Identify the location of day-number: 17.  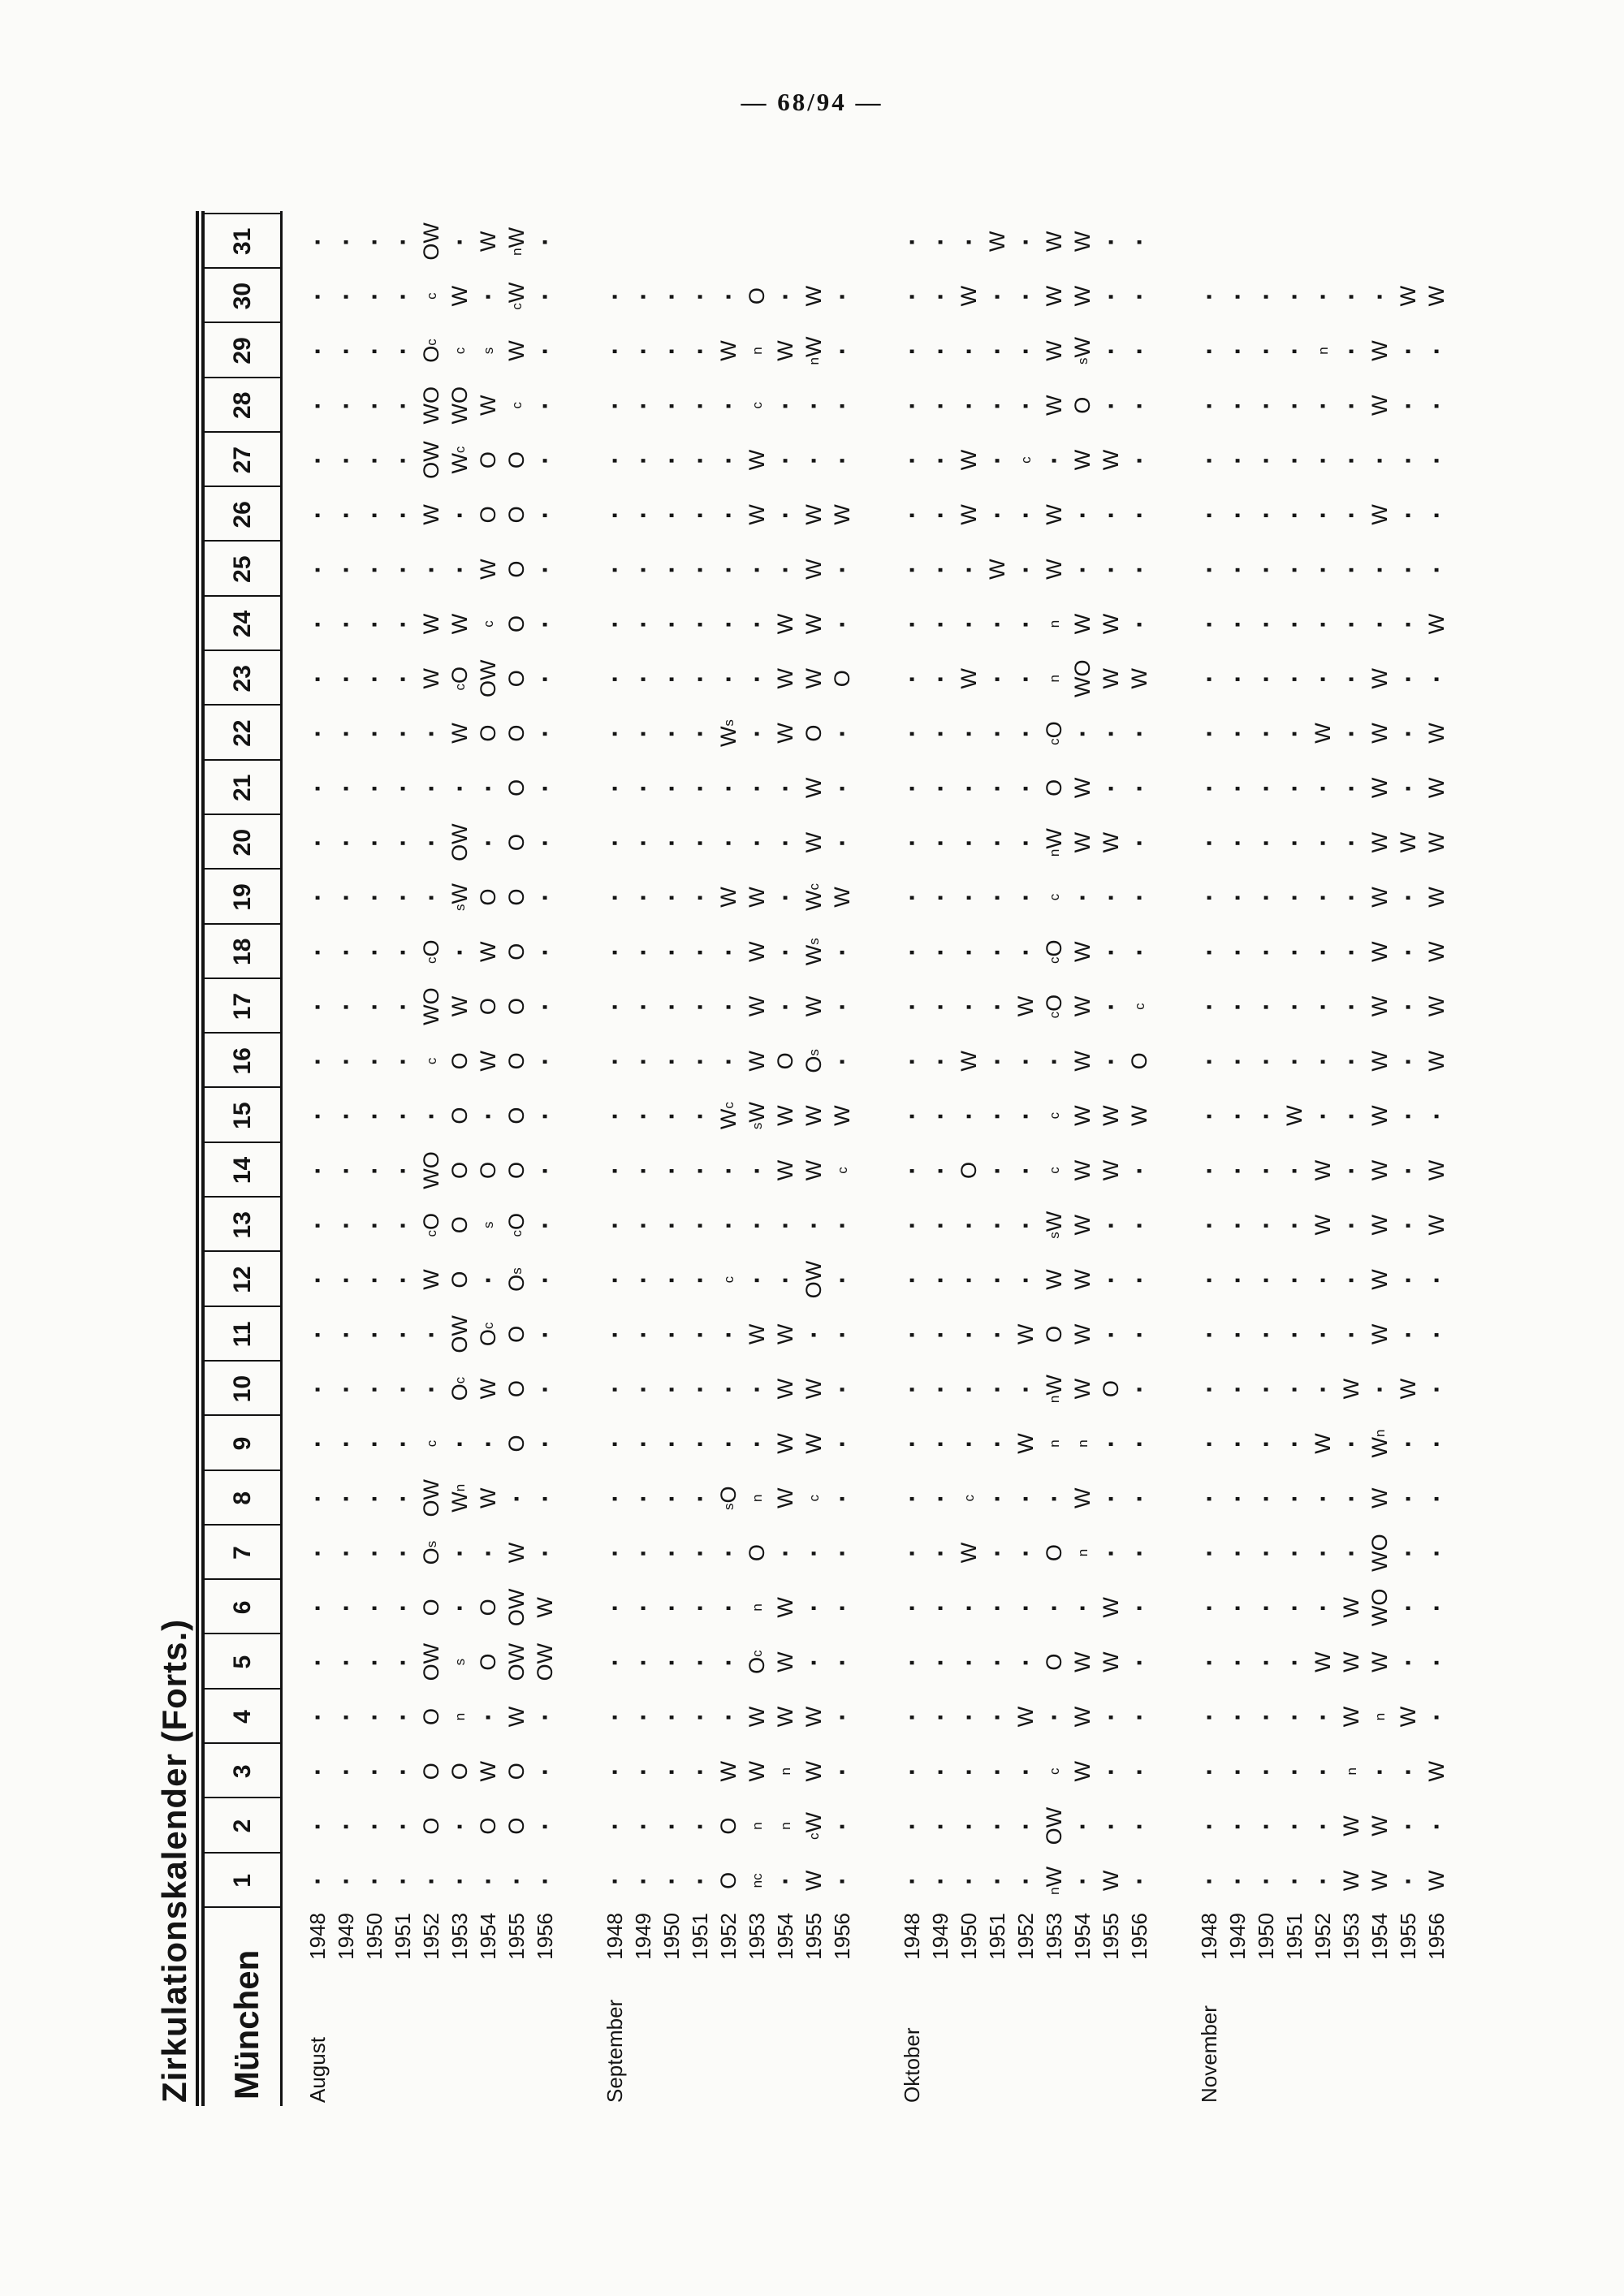
(242, 1007).